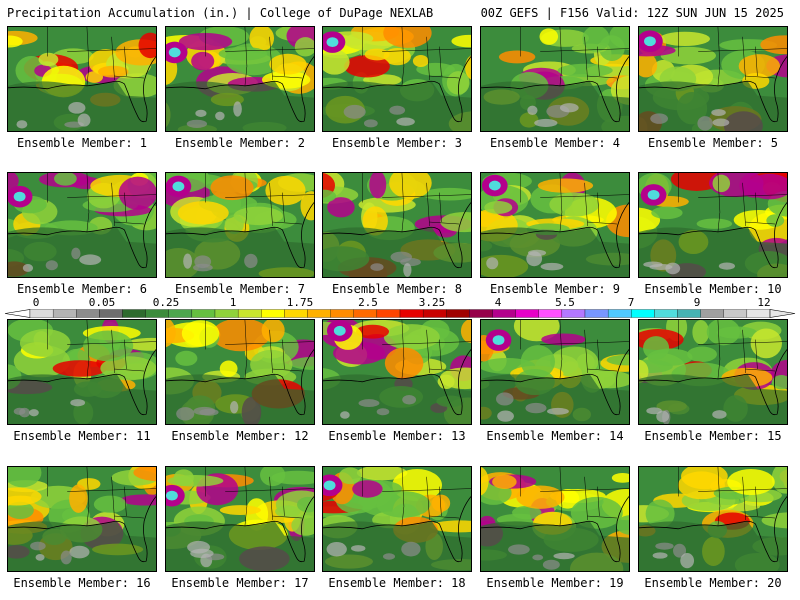 The image size is (800, 600). I want to click on colorbar-tick-label: 0.25, so click(166, 302).